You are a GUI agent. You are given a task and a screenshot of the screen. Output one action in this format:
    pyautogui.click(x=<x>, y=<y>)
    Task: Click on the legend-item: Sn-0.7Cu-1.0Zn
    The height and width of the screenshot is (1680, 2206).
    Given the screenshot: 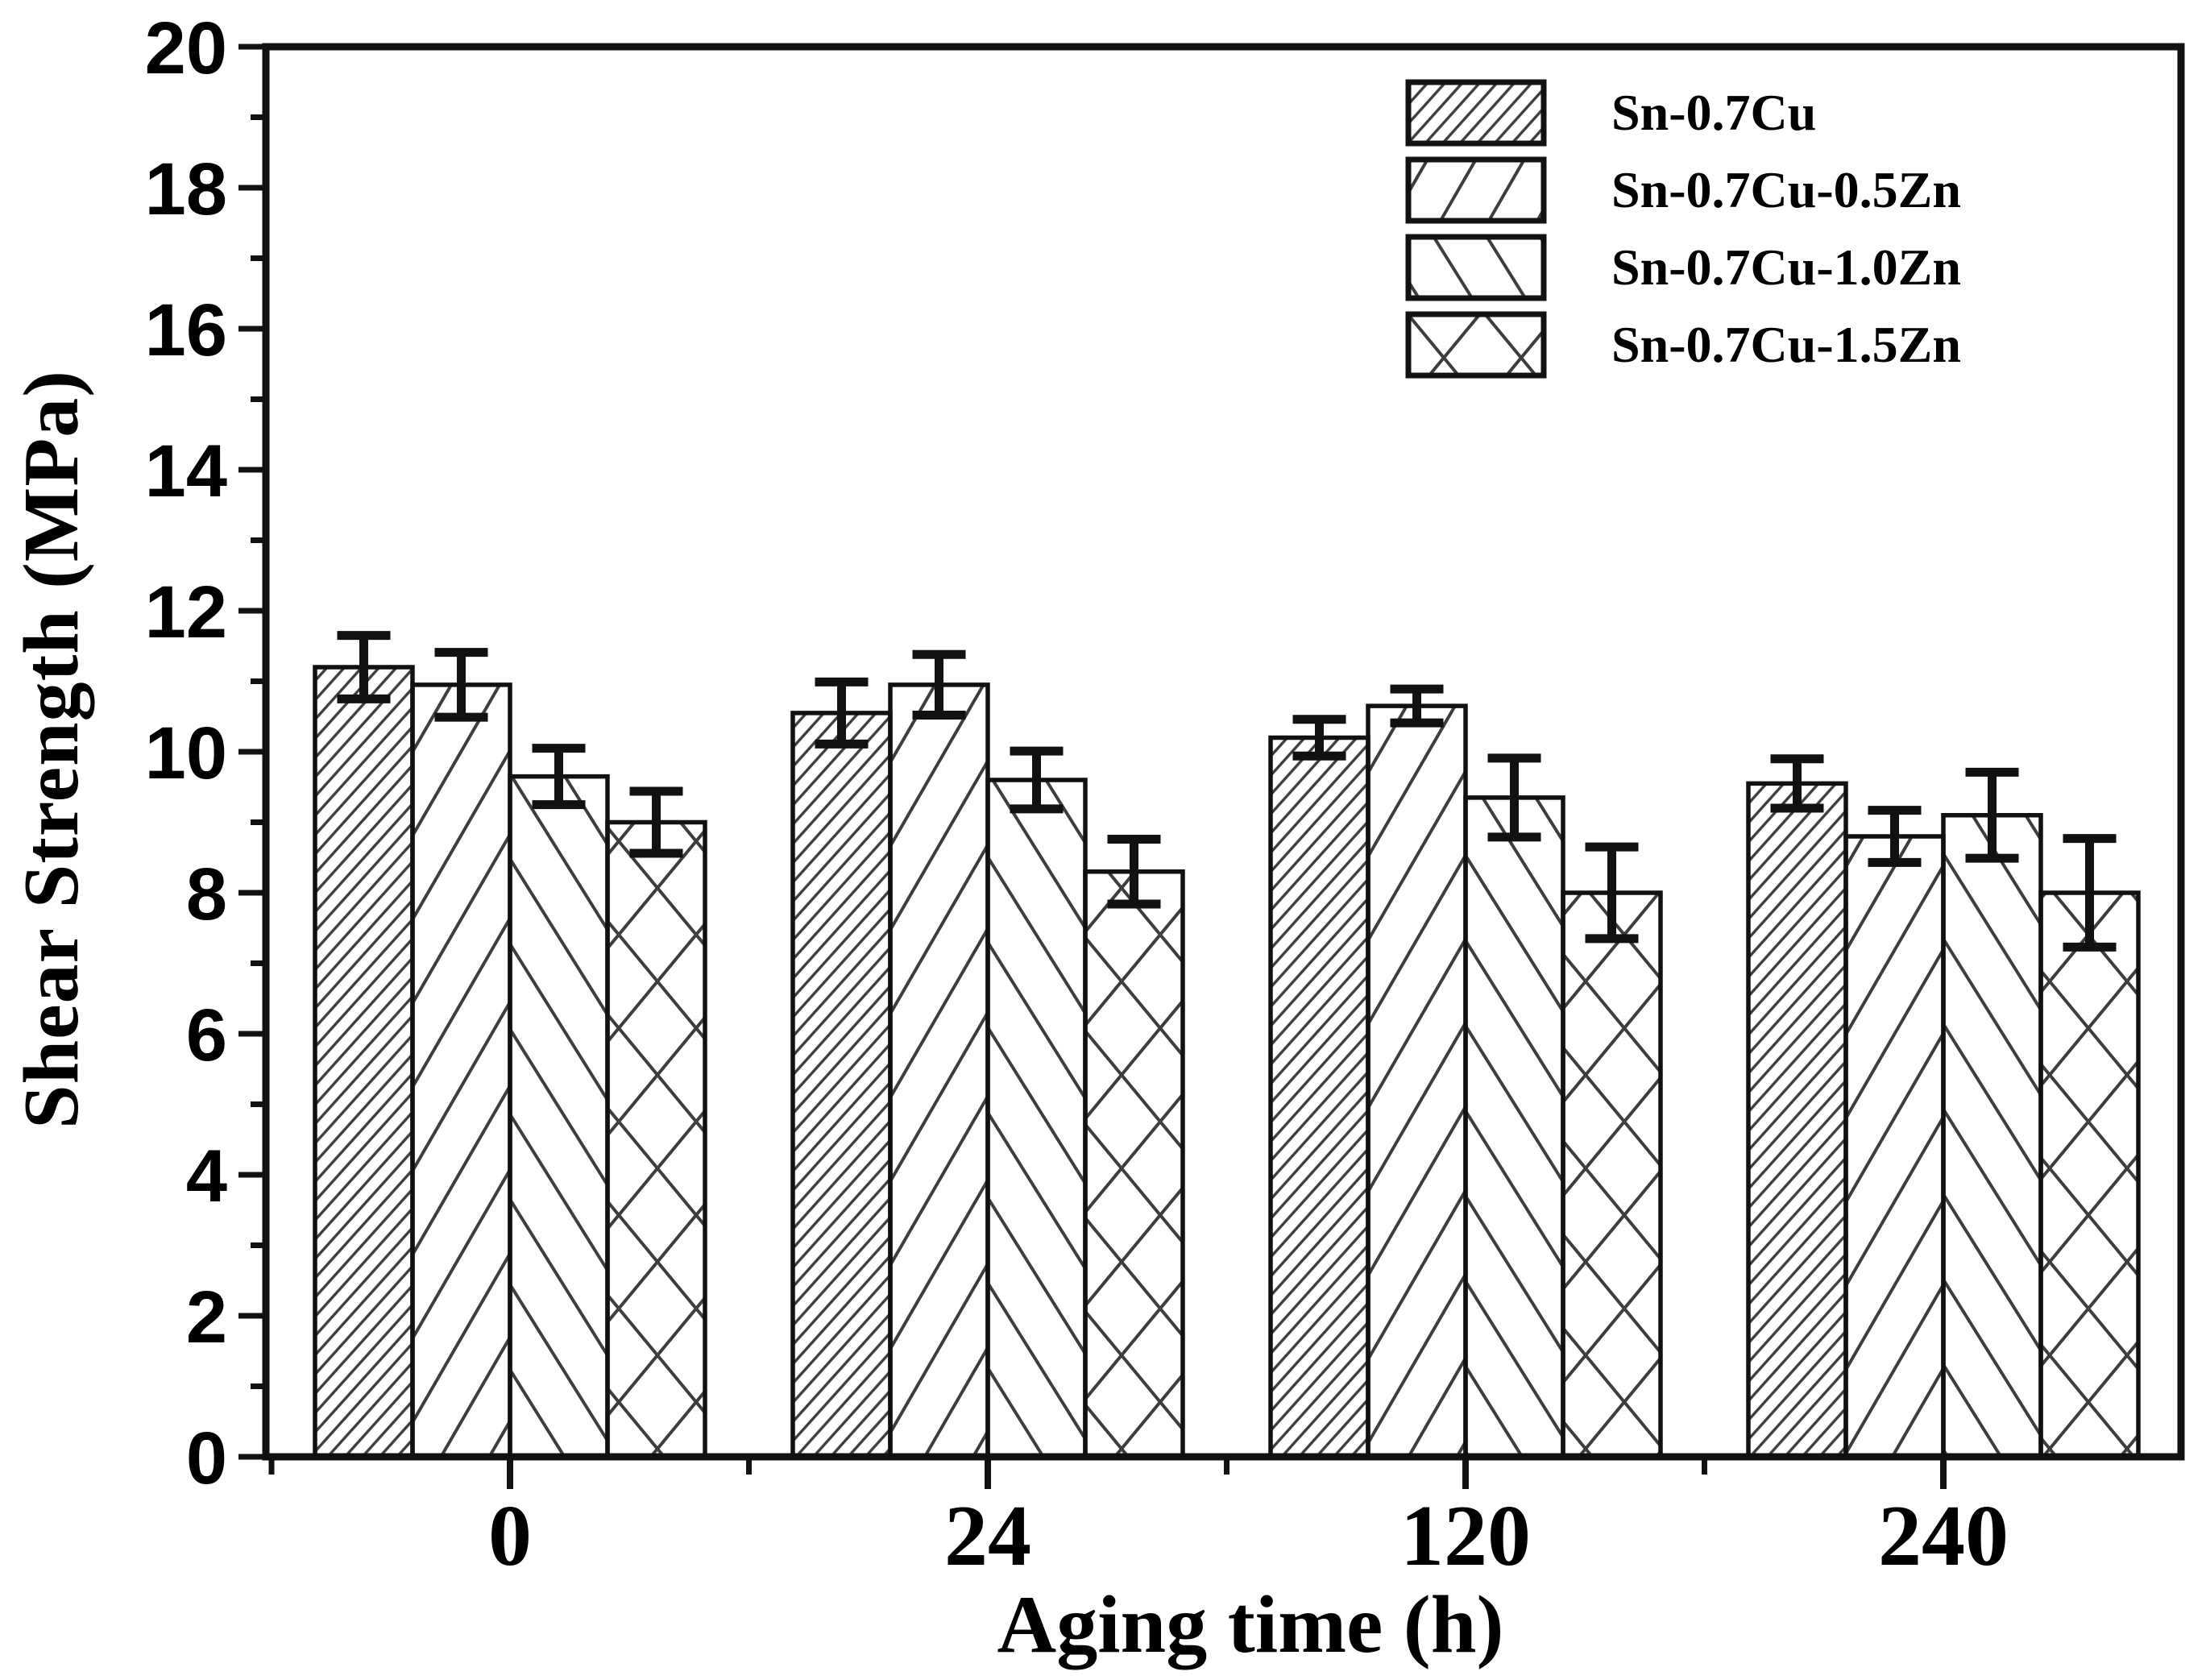 What is the action you would take?
    pyautogui.click(x=1683, y=267)
    